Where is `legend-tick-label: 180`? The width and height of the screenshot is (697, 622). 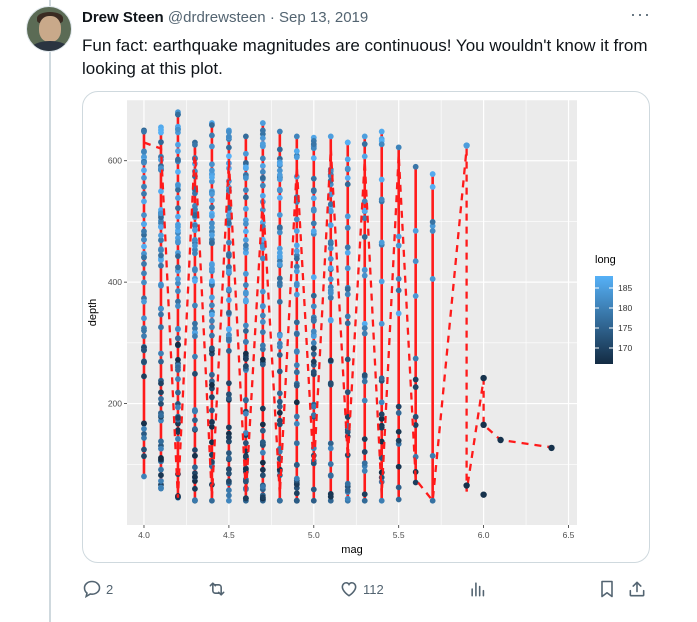
legend-tick-label: 180 is located at coordinates (625, 308).